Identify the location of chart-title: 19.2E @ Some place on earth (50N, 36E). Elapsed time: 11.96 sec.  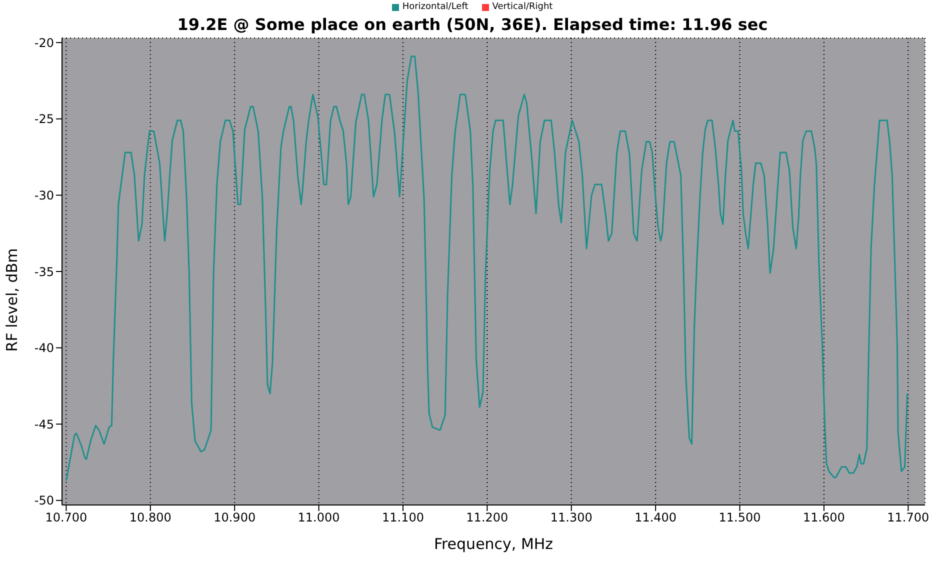
(472, 25).